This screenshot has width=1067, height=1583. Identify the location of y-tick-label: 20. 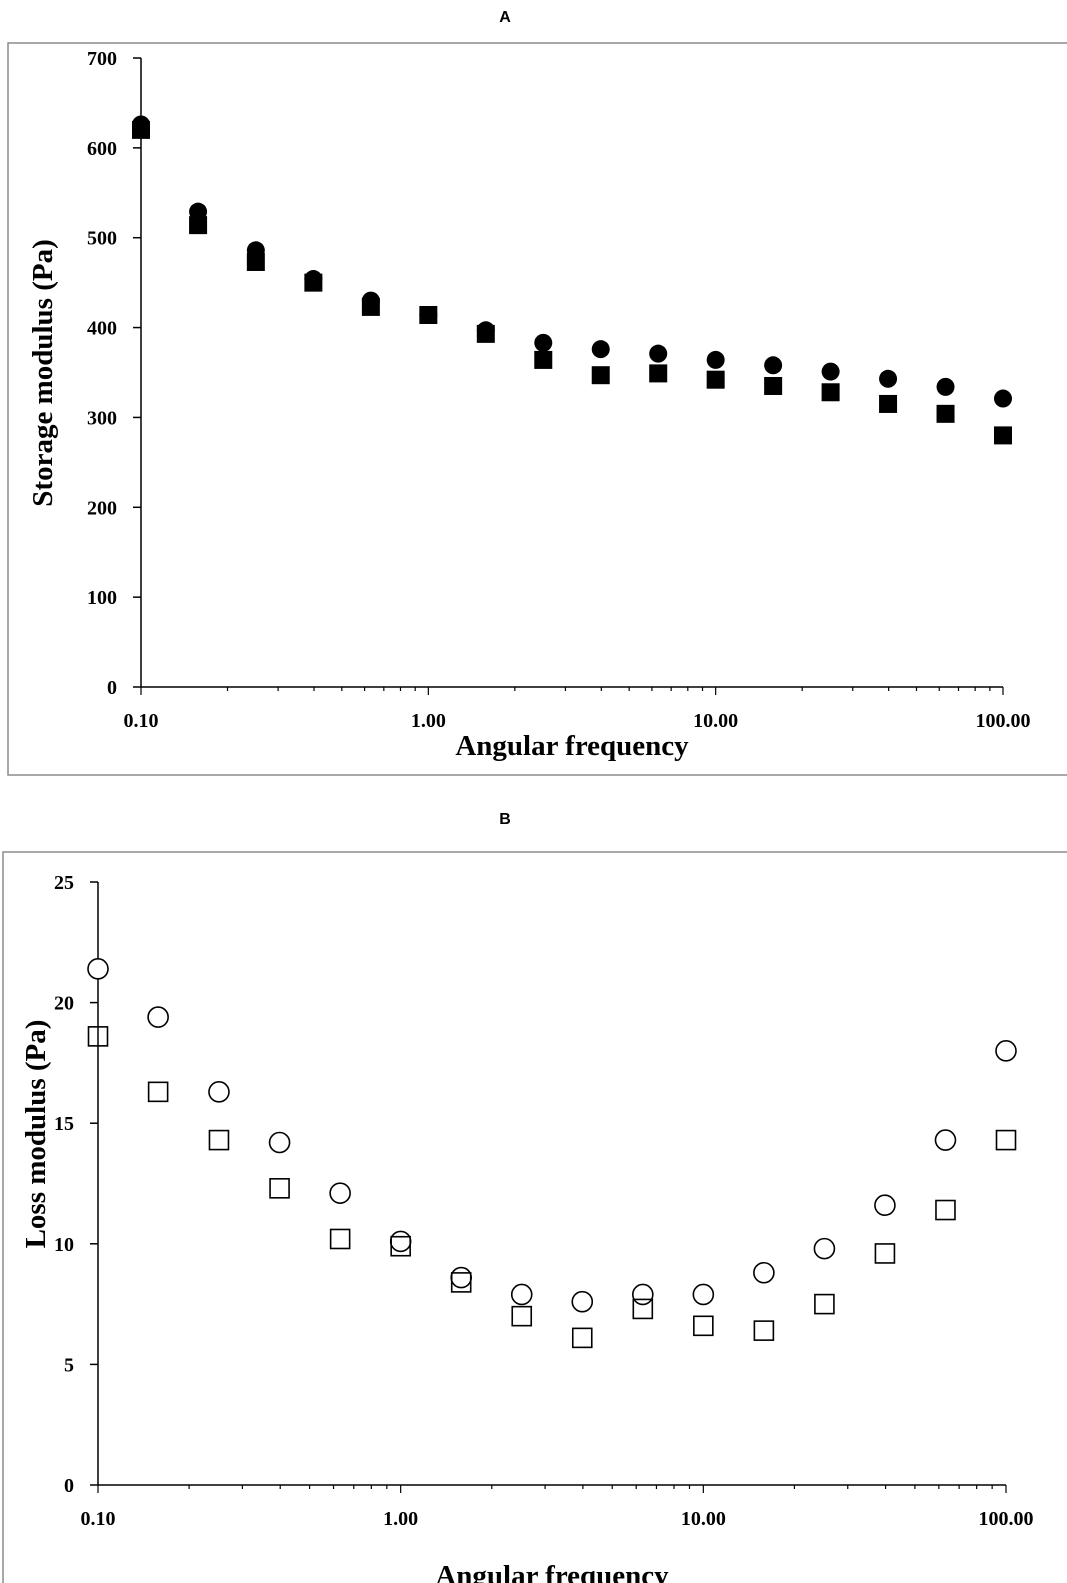
(64, 1004).